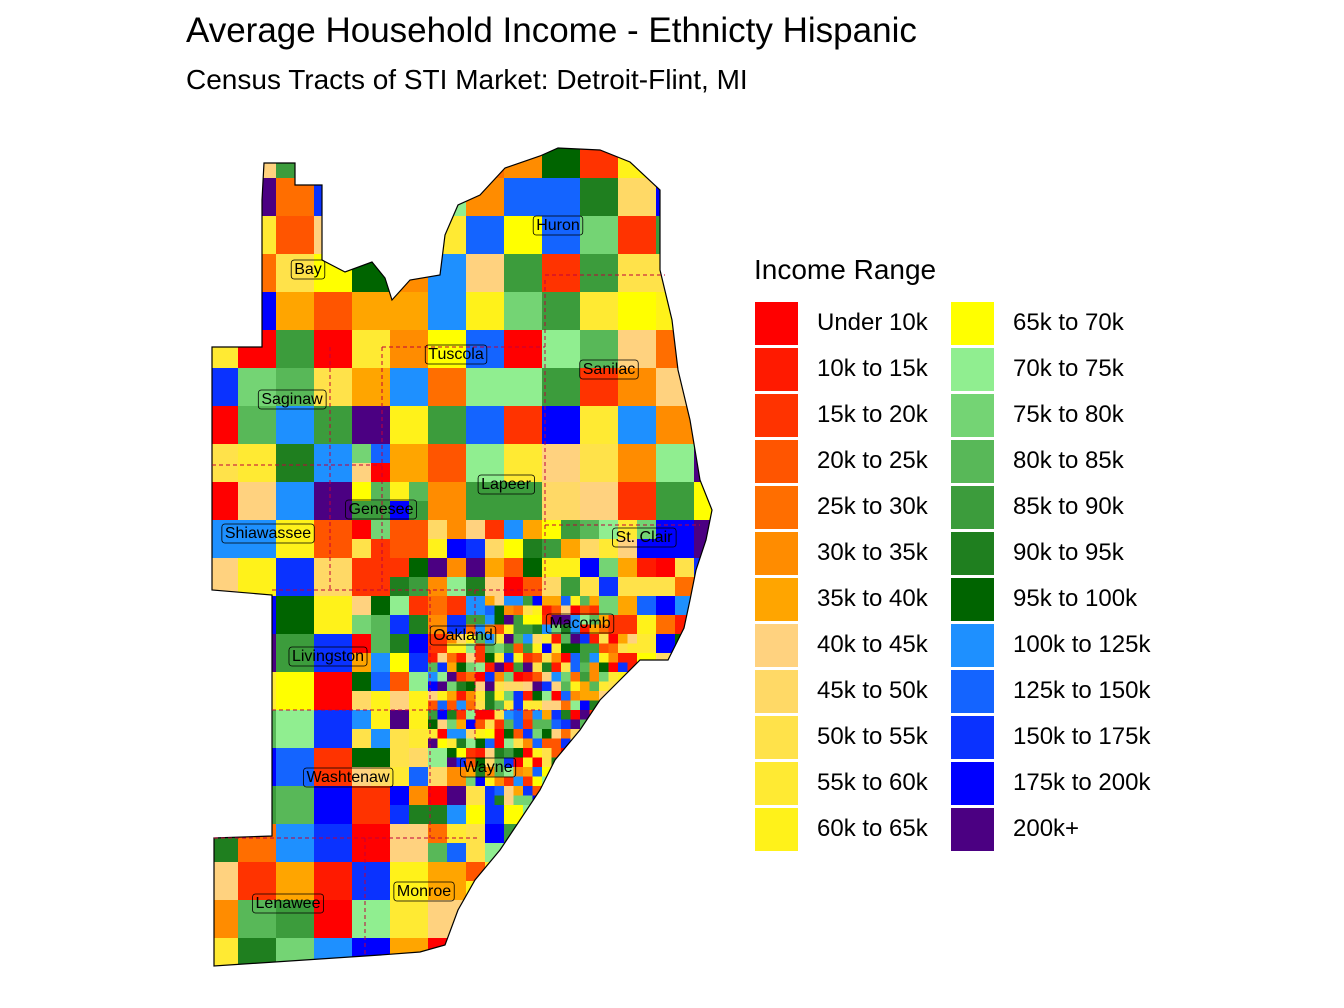  Describe the element at coordinates (852, 323) in the screenshot. I see `legend-item: Under 10k` at that location.